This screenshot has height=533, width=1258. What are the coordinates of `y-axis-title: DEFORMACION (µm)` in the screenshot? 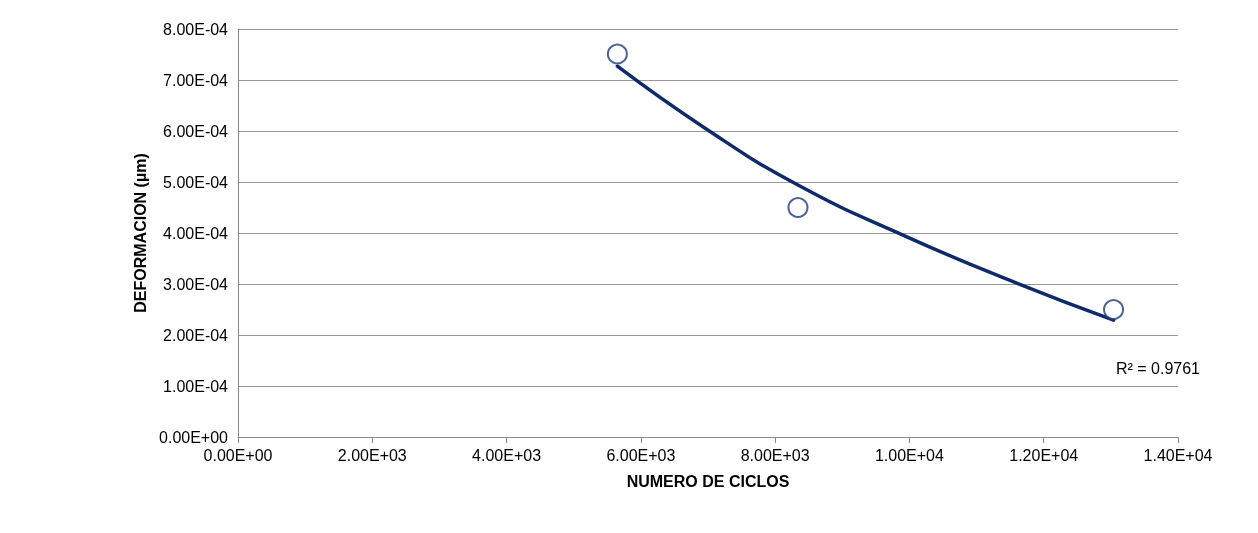 It's located at (140, 233).